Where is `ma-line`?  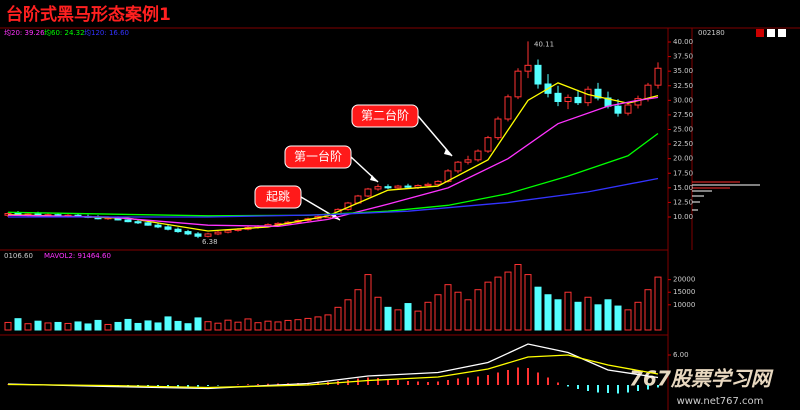 ma-line is located at coordinates (333, 197).